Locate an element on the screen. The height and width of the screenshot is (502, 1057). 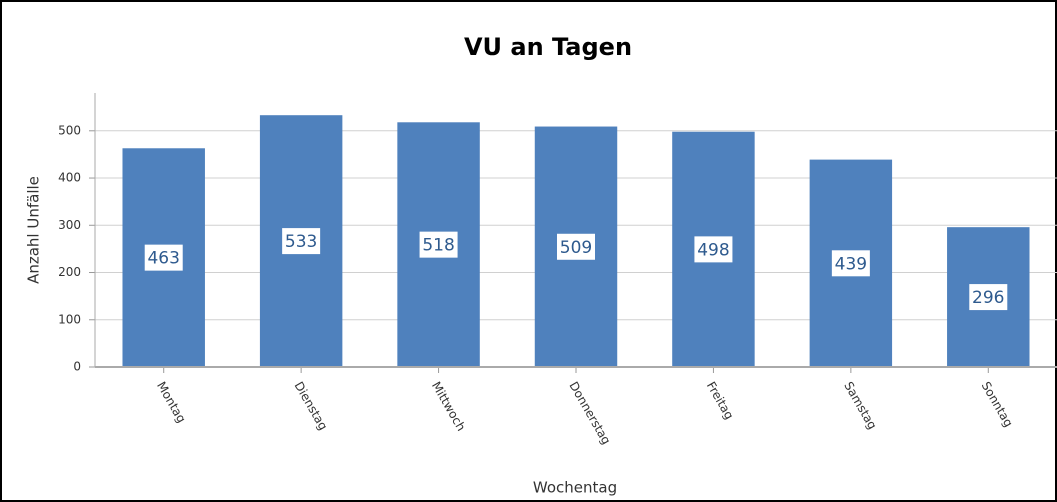
y-tick-label: 0 is located at coordinates (77, 367).